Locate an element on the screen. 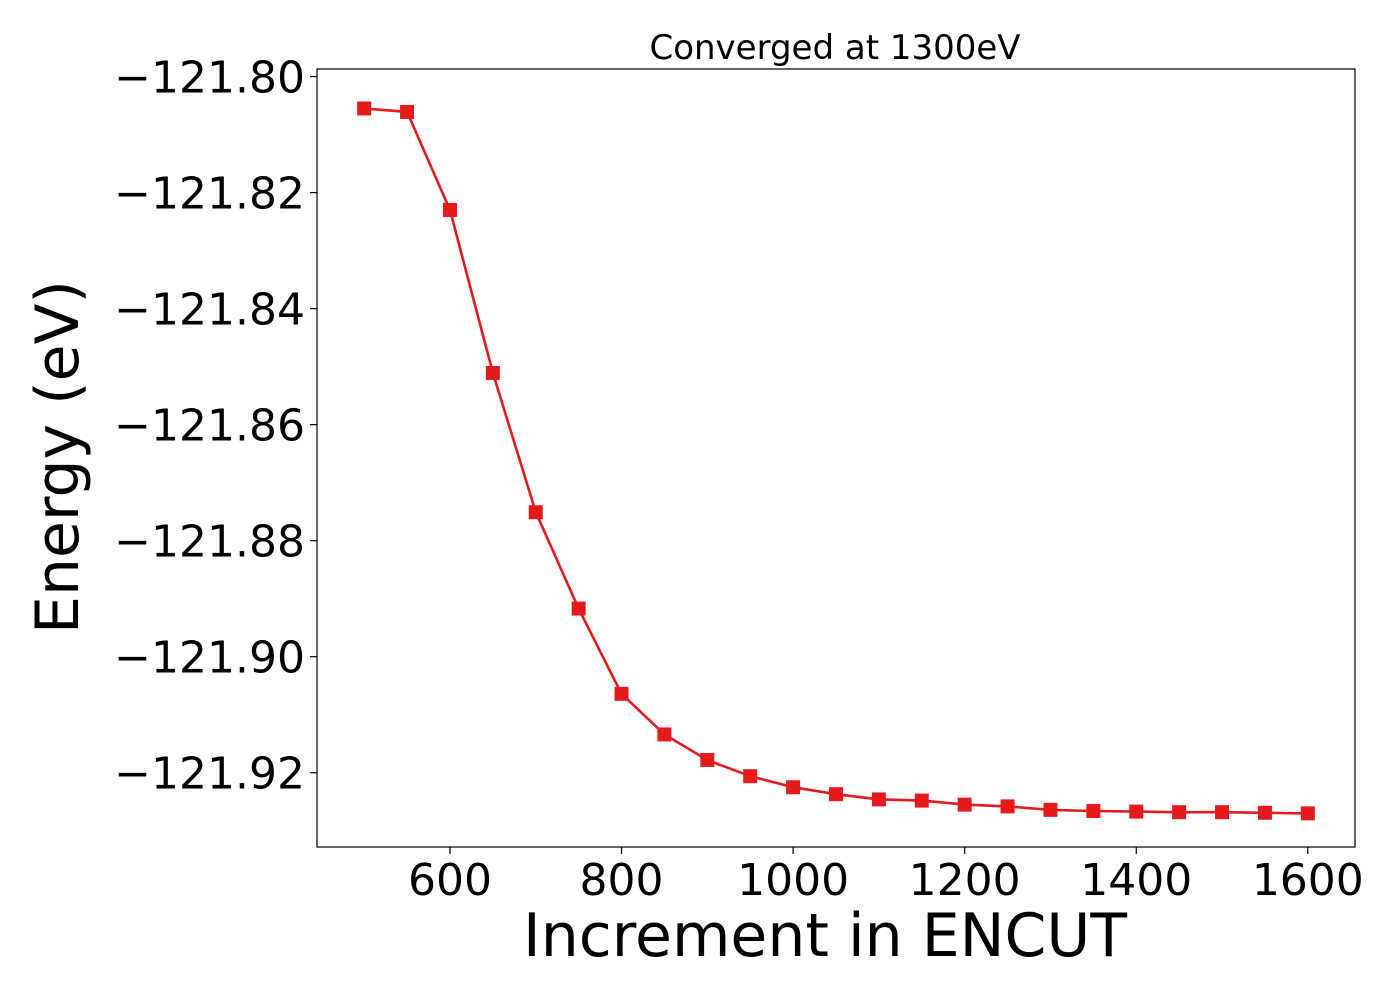 The width and height of the screenshot is (1400, 1000). y-tick-label: −121.82 is located at coordinates (209, 194).